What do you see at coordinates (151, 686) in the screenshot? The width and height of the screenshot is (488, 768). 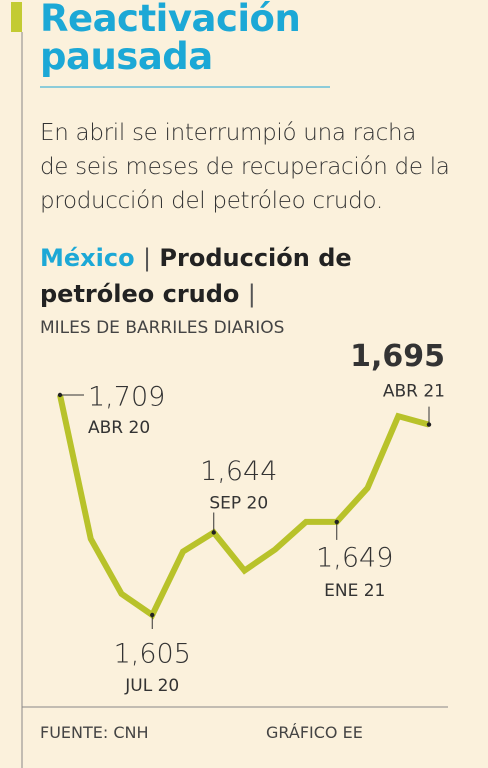 I see `x-tick-label: JUL 20` at bounding box center [151, 686].